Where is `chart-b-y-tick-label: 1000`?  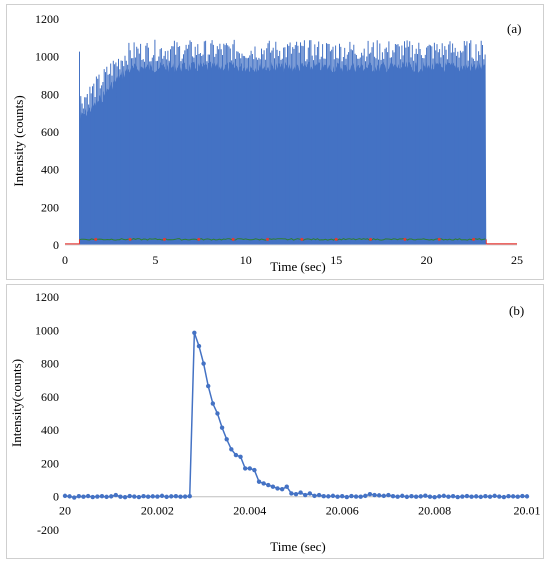
chart-b-y-tick-label: 1000 is located at coordinates (47, 330).